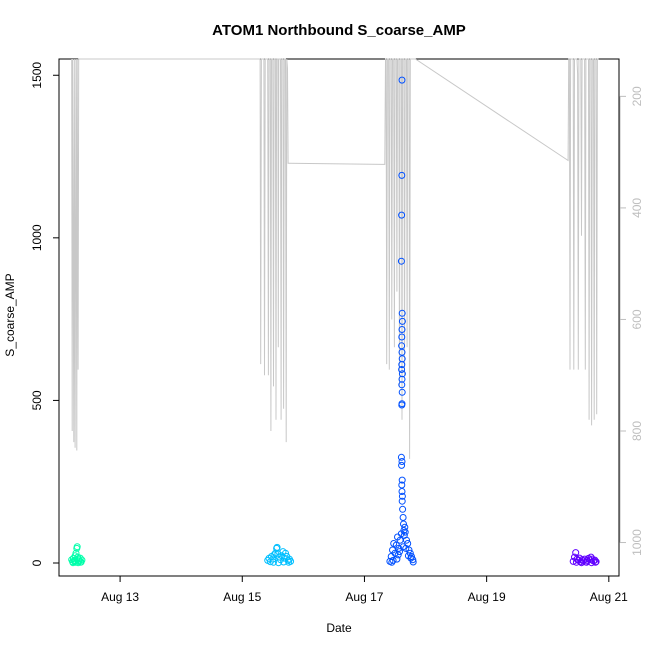 The height and width of the screenshot is (650, 650). Describe the element at coordinates (242, 597) in the screenshot. I see `x-tick-label: Aug 15` at that location.